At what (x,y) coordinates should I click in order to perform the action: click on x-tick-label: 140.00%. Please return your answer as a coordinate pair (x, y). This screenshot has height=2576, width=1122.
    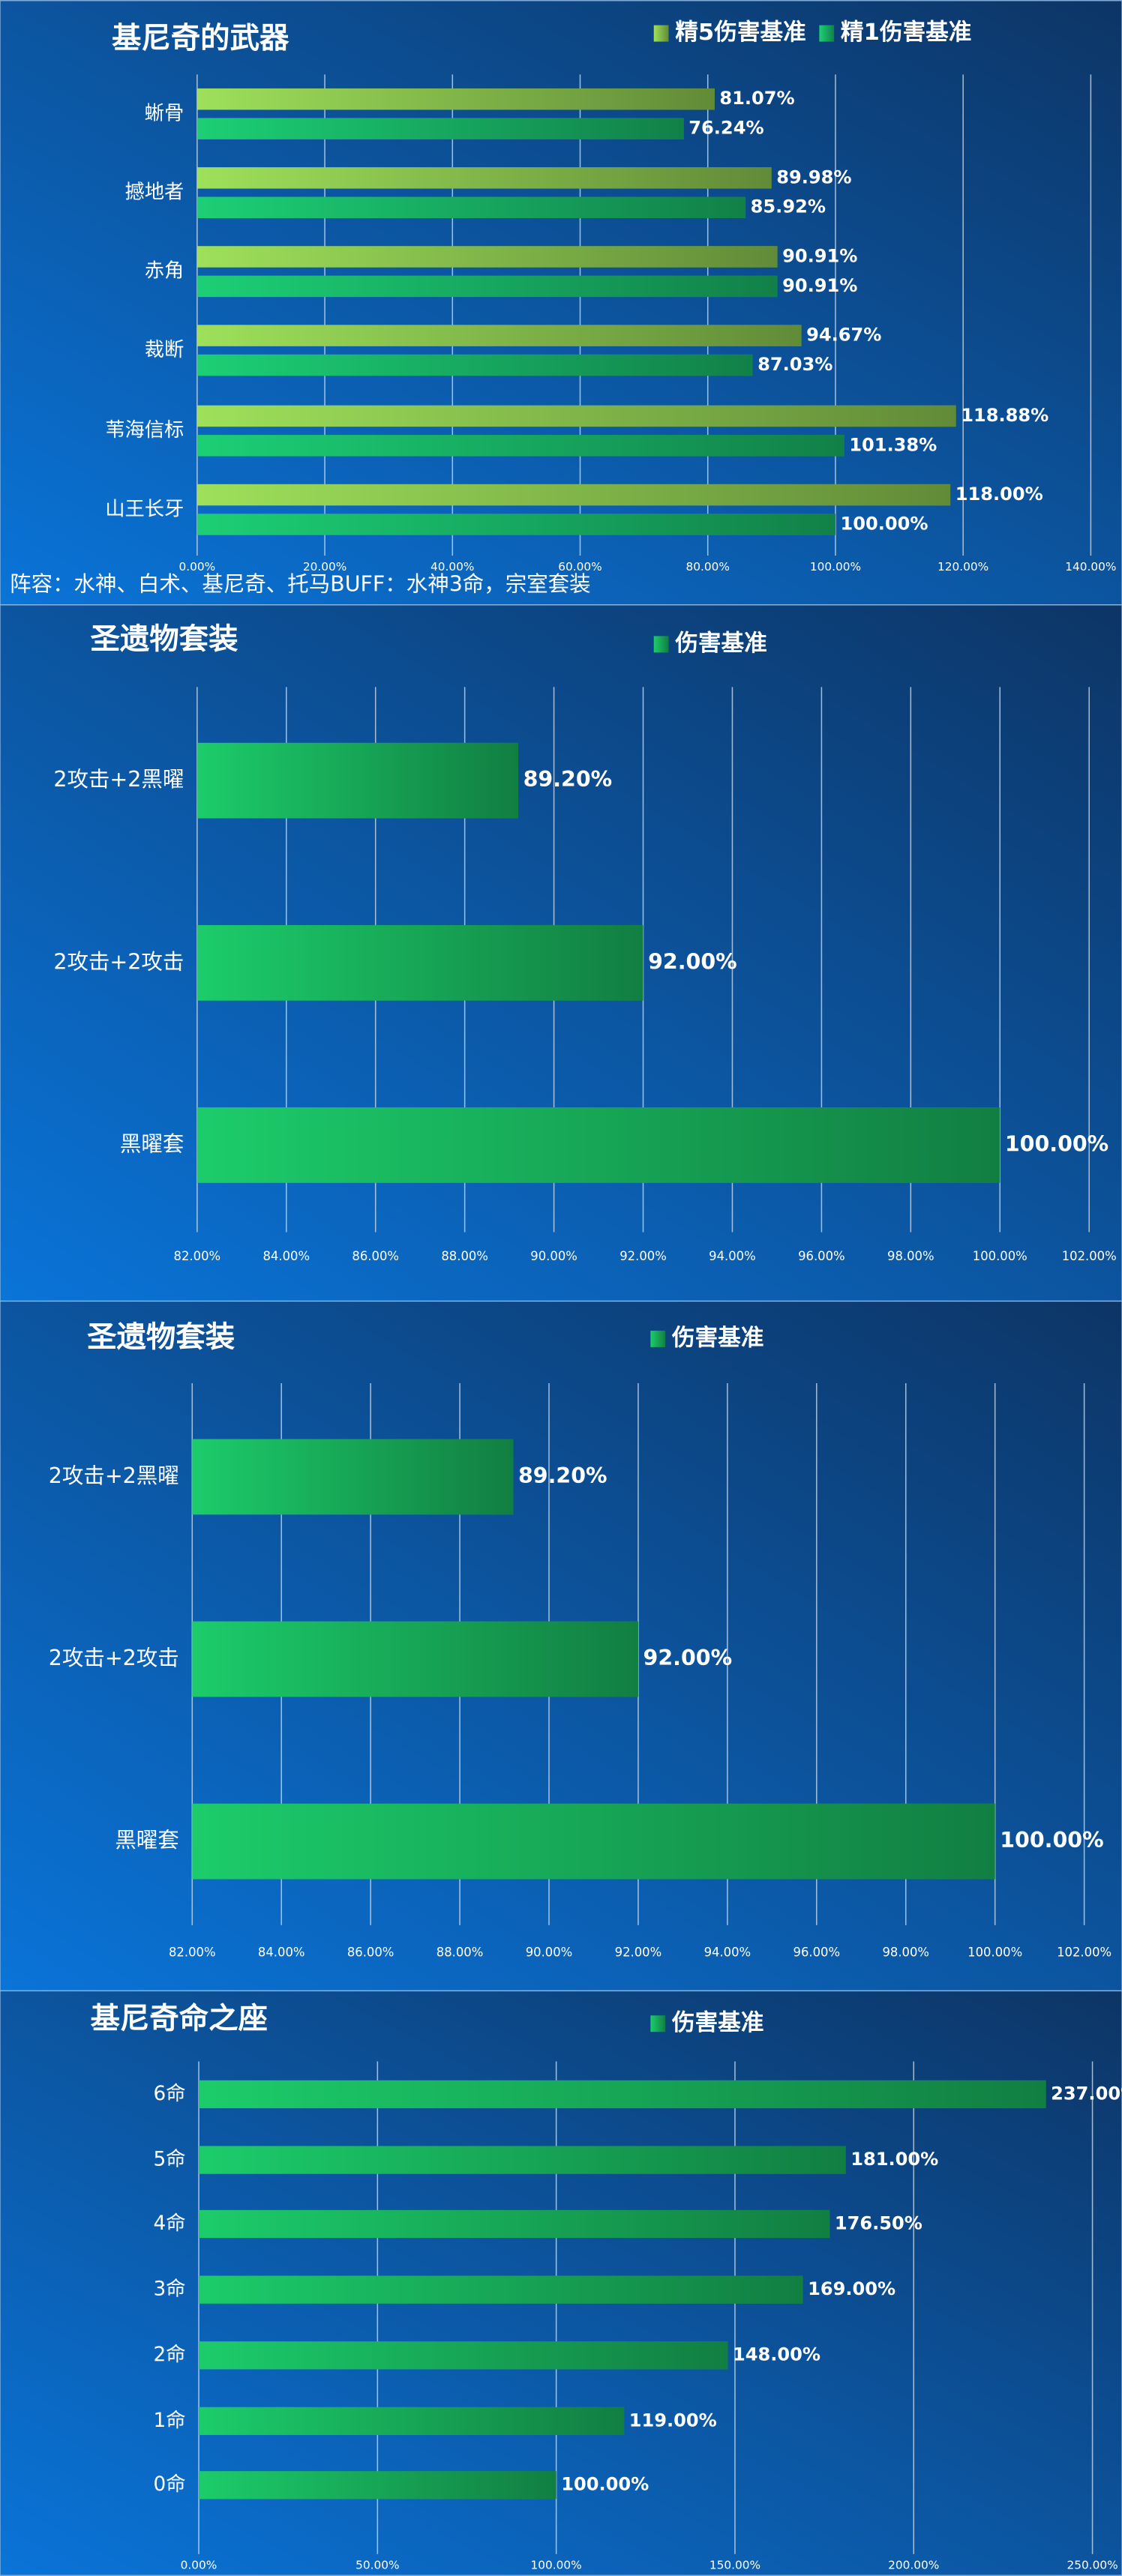
    Looking at the image, I should click on (1090, 567).